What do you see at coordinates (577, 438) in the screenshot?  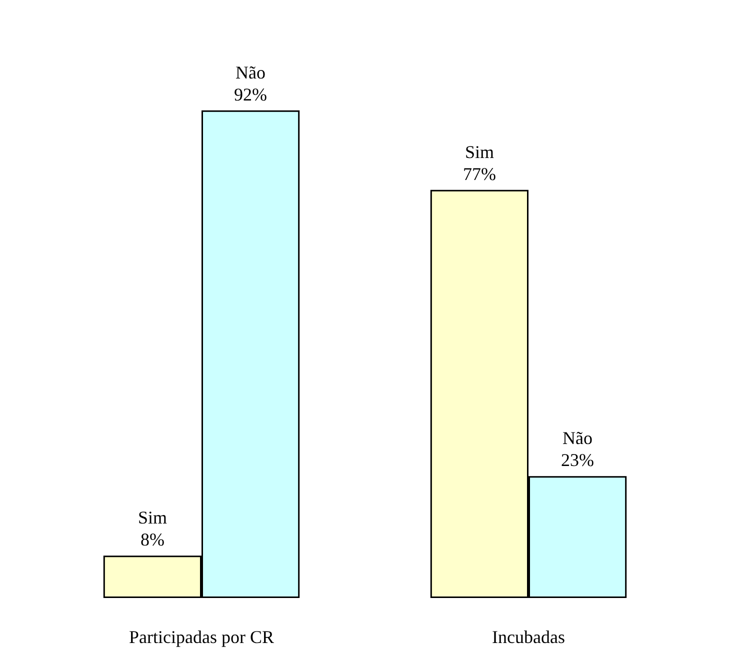 I see `text: Não` at bounding box center [577, 438].